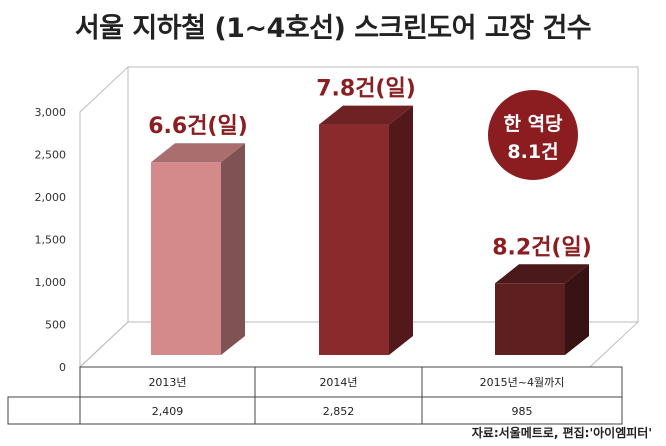 The width and height of the screenshot is (666, 446). Describe the element at coordinates (522, 382) in the screenshot. I see `category-label: 2015년~4월까지` at that location.